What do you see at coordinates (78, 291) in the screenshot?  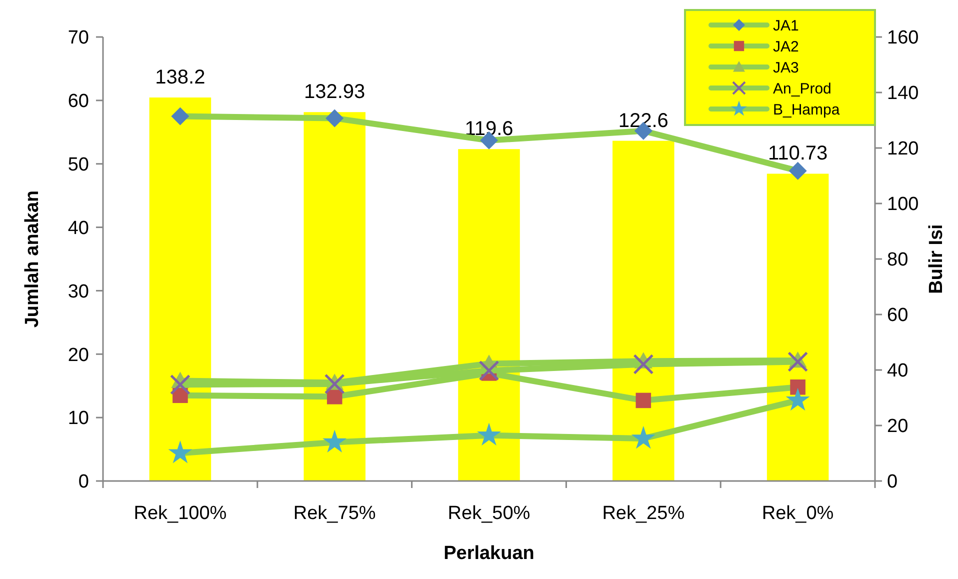 I see `y-tick-label: 30` at bounding box center [78, 291].